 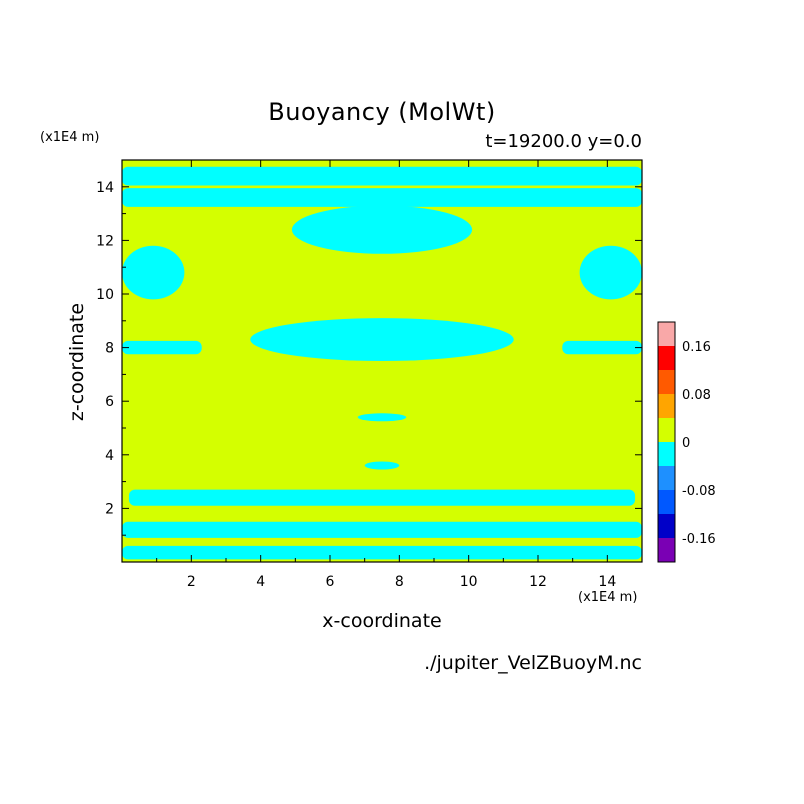 What do you see at coordinates (538, 582) in the screenshot?
I see `x-tick-label-12: 12` at bounding box center [538, 582].